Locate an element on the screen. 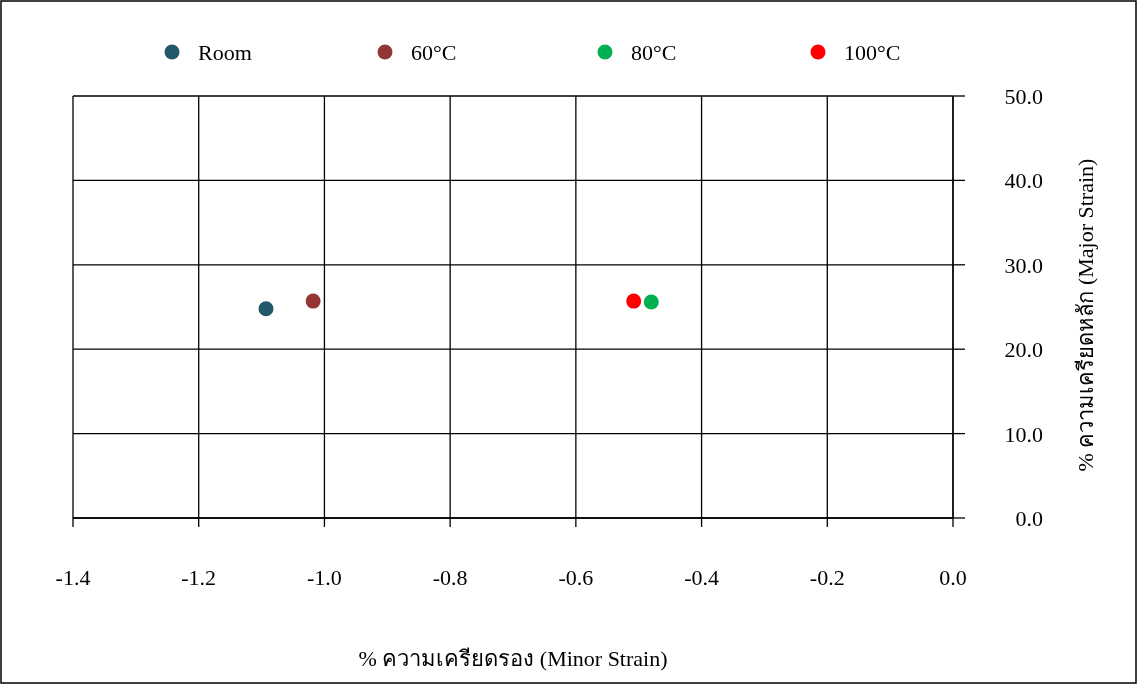 This screenshot has height=684, width=1137. y-tick-label: 50.0 is located at coordinates (1023, 96).